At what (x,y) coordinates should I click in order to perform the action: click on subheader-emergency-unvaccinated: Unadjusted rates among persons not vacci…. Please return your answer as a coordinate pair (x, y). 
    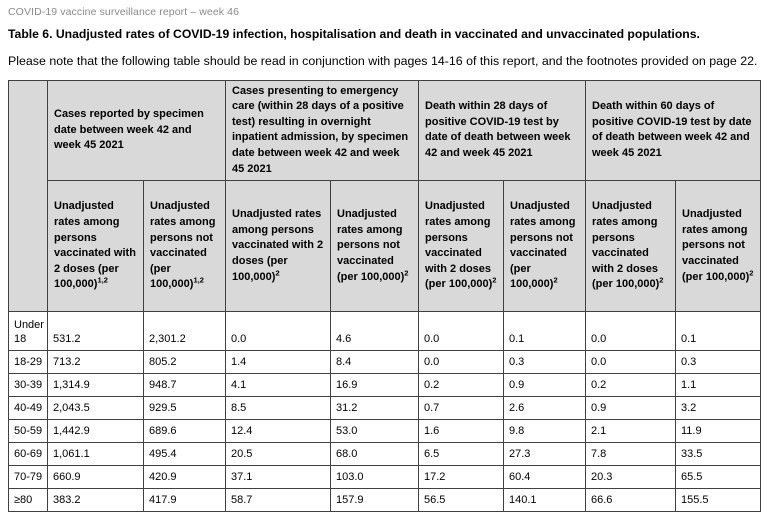
    Looking at the image, I should click on (374, 246).